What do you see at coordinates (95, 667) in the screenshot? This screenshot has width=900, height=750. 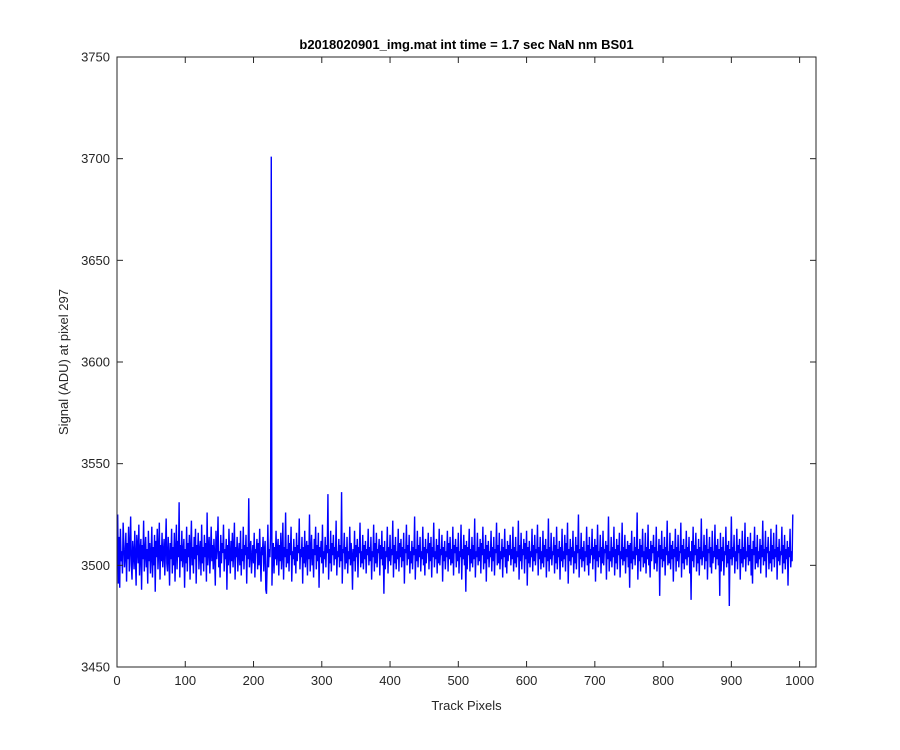 I see `y-tick-label: 3450` at bounding box center [95, 667].